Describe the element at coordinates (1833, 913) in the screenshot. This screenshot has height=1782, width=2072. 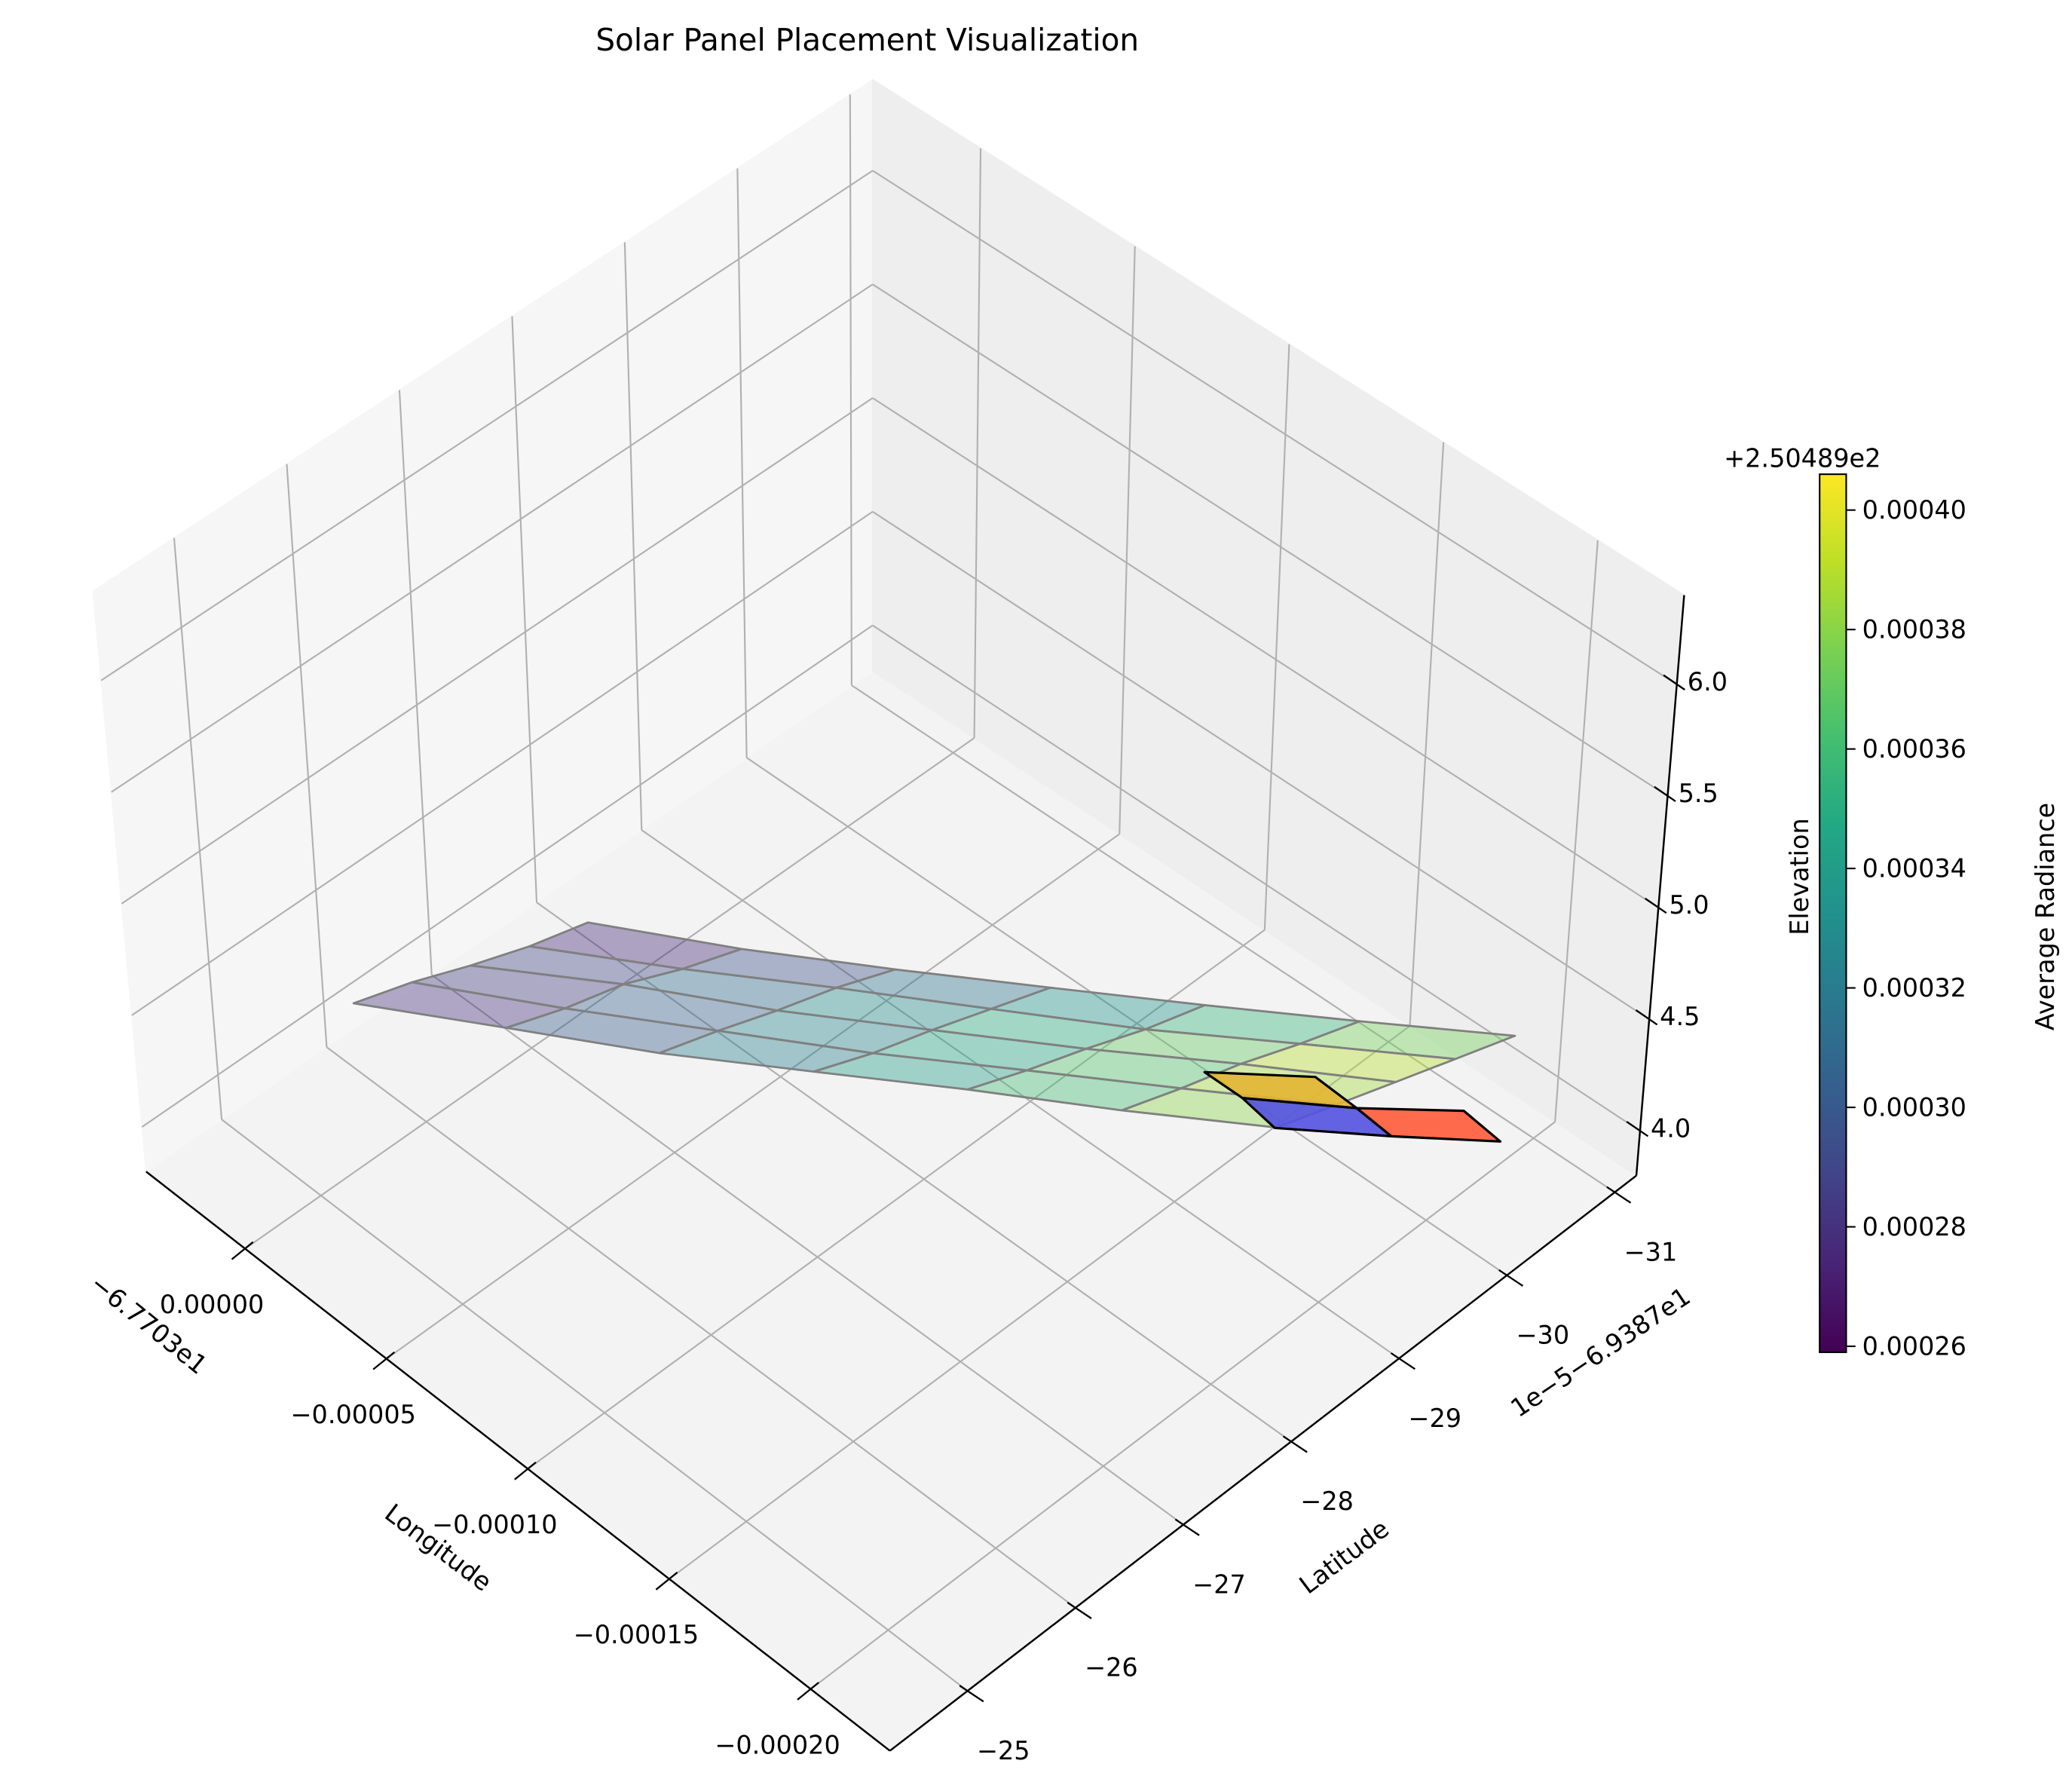
I see `colorbar` at that location.